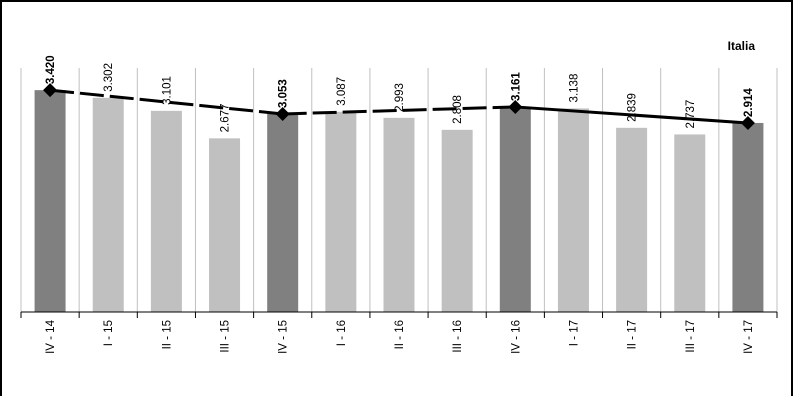 Image resolution: width=793 pixels, height=396 pixels. What do you see at coordinates (574, 333) in the screenshot?
I see `tick-label: I - 17` at bounding box center [574, 333].